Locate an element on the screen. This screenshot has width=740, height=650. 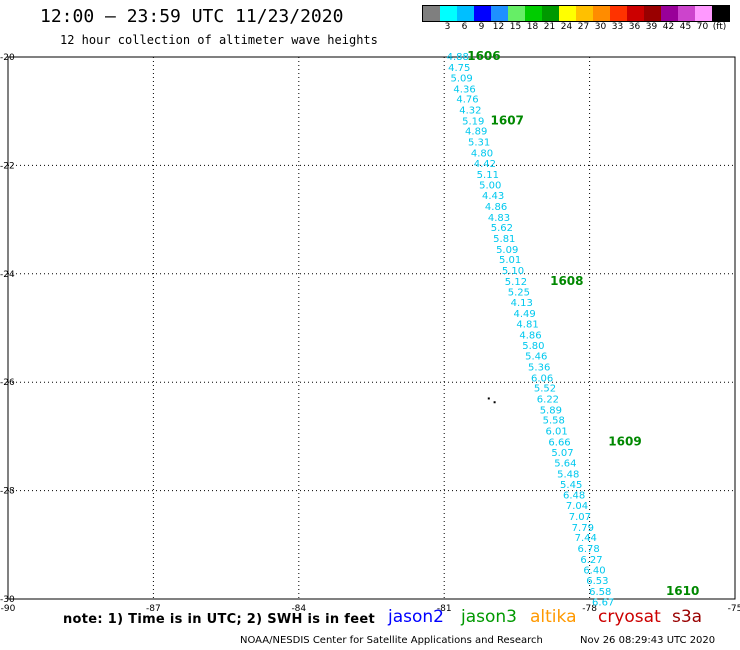
lon-tick-label: -81 is located at coordinates (444, 609).